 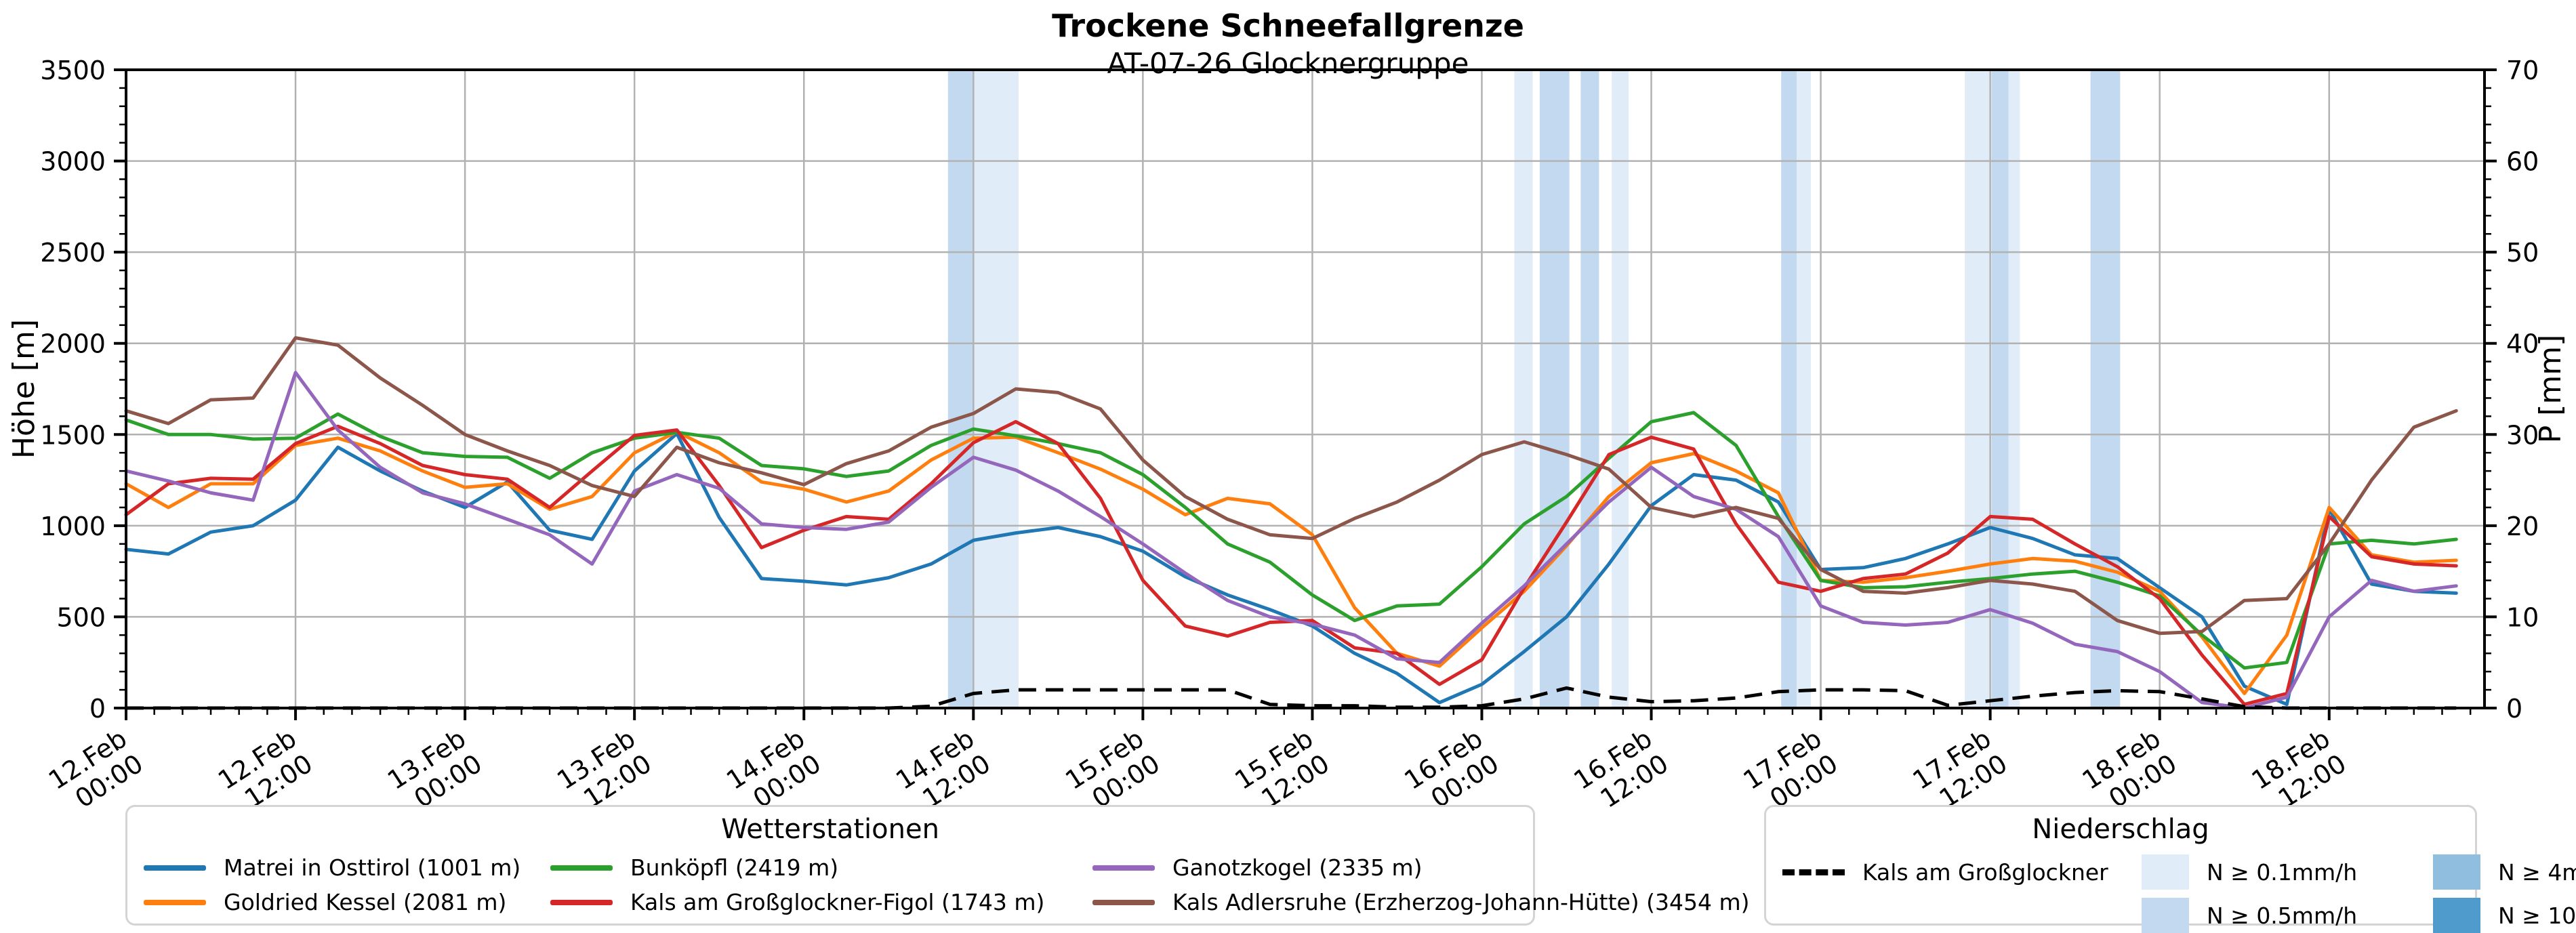 I want to click on legend-precip-dashed-item: Kals am Großglockner, so click(x=1952, y=872).